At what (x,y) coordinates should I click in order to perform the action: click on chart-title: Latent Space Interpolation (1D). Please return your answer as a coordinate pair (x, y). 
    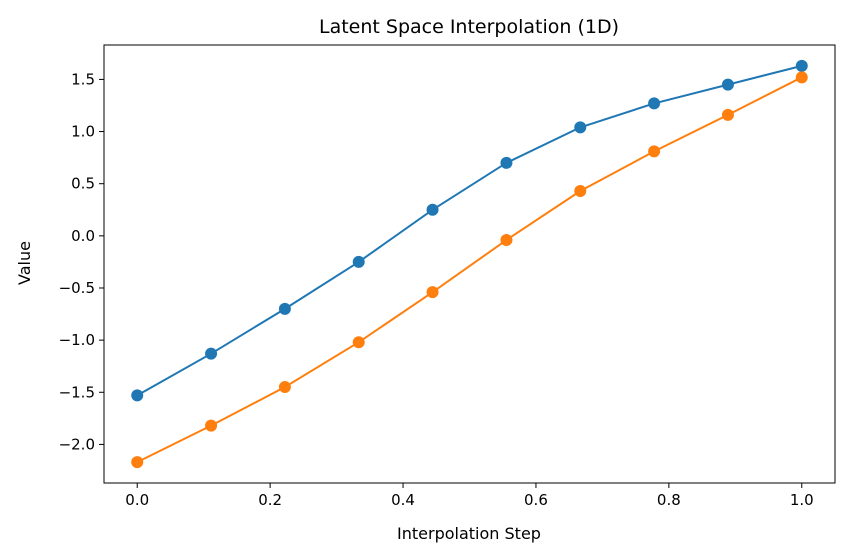
    Looking at the image, I should click on (469, 27).